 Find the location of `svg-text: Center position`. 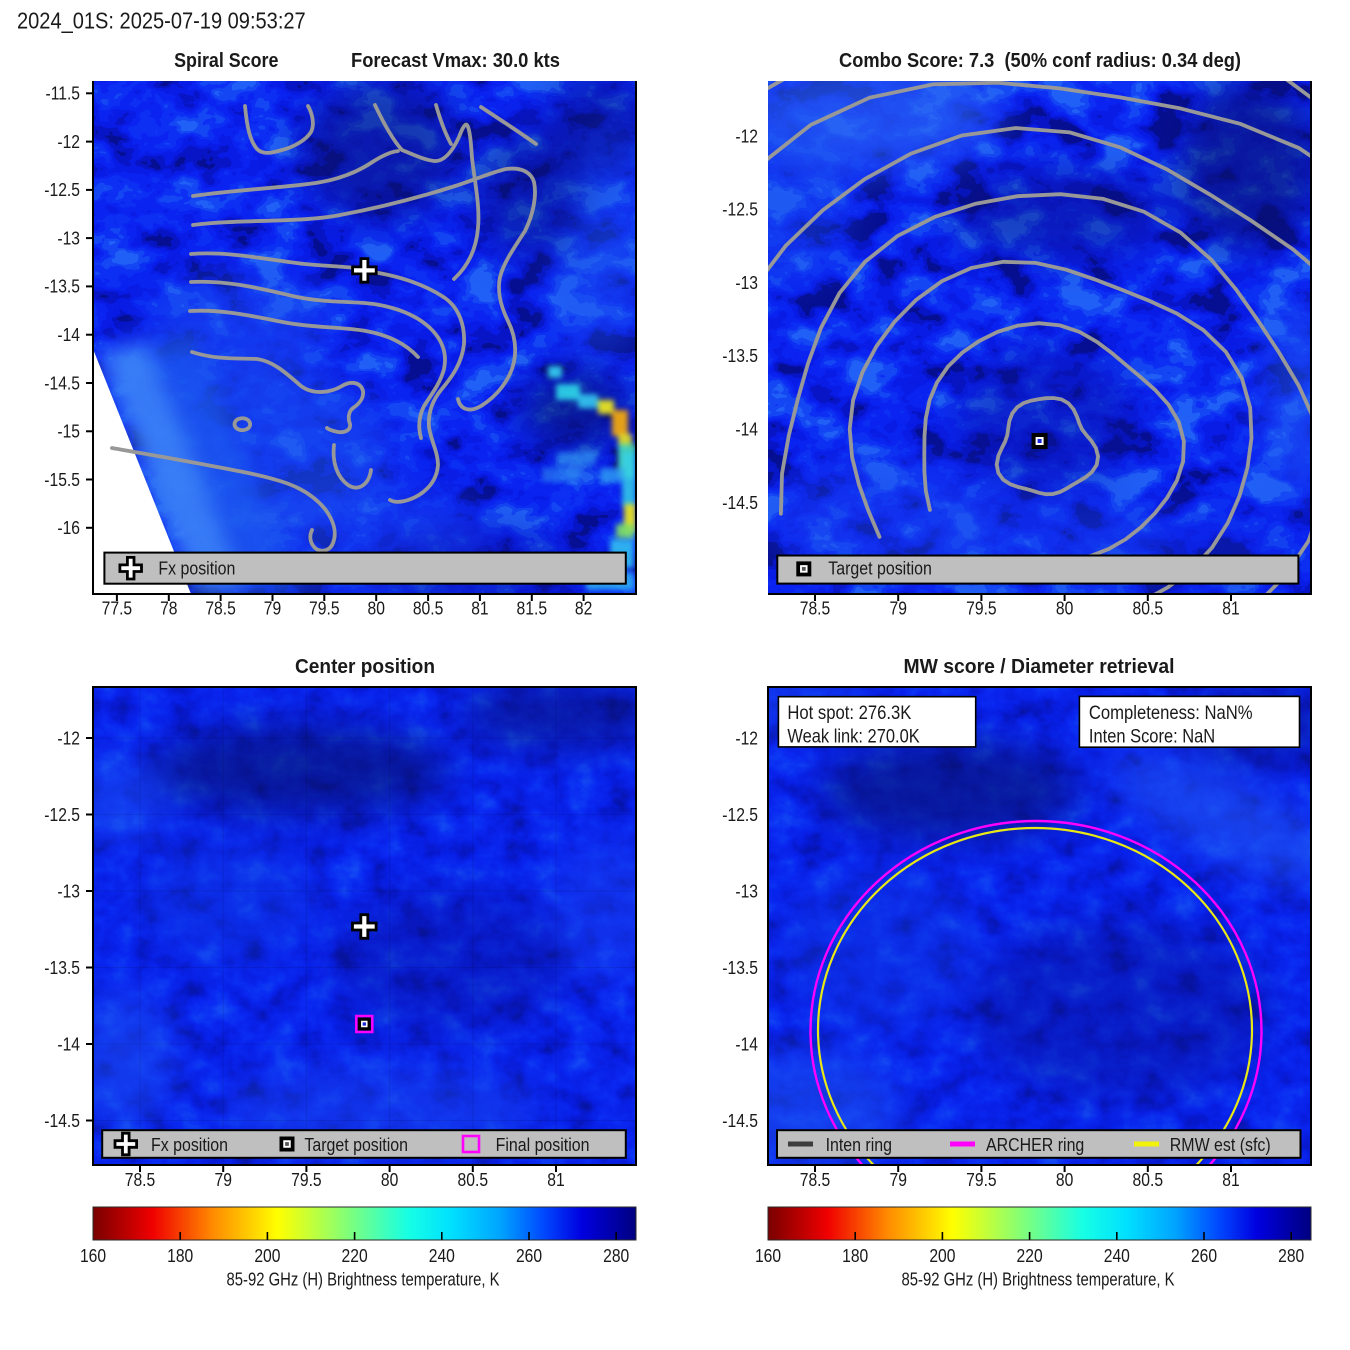

svg-text: Center position is located at coordinates (365, 666).